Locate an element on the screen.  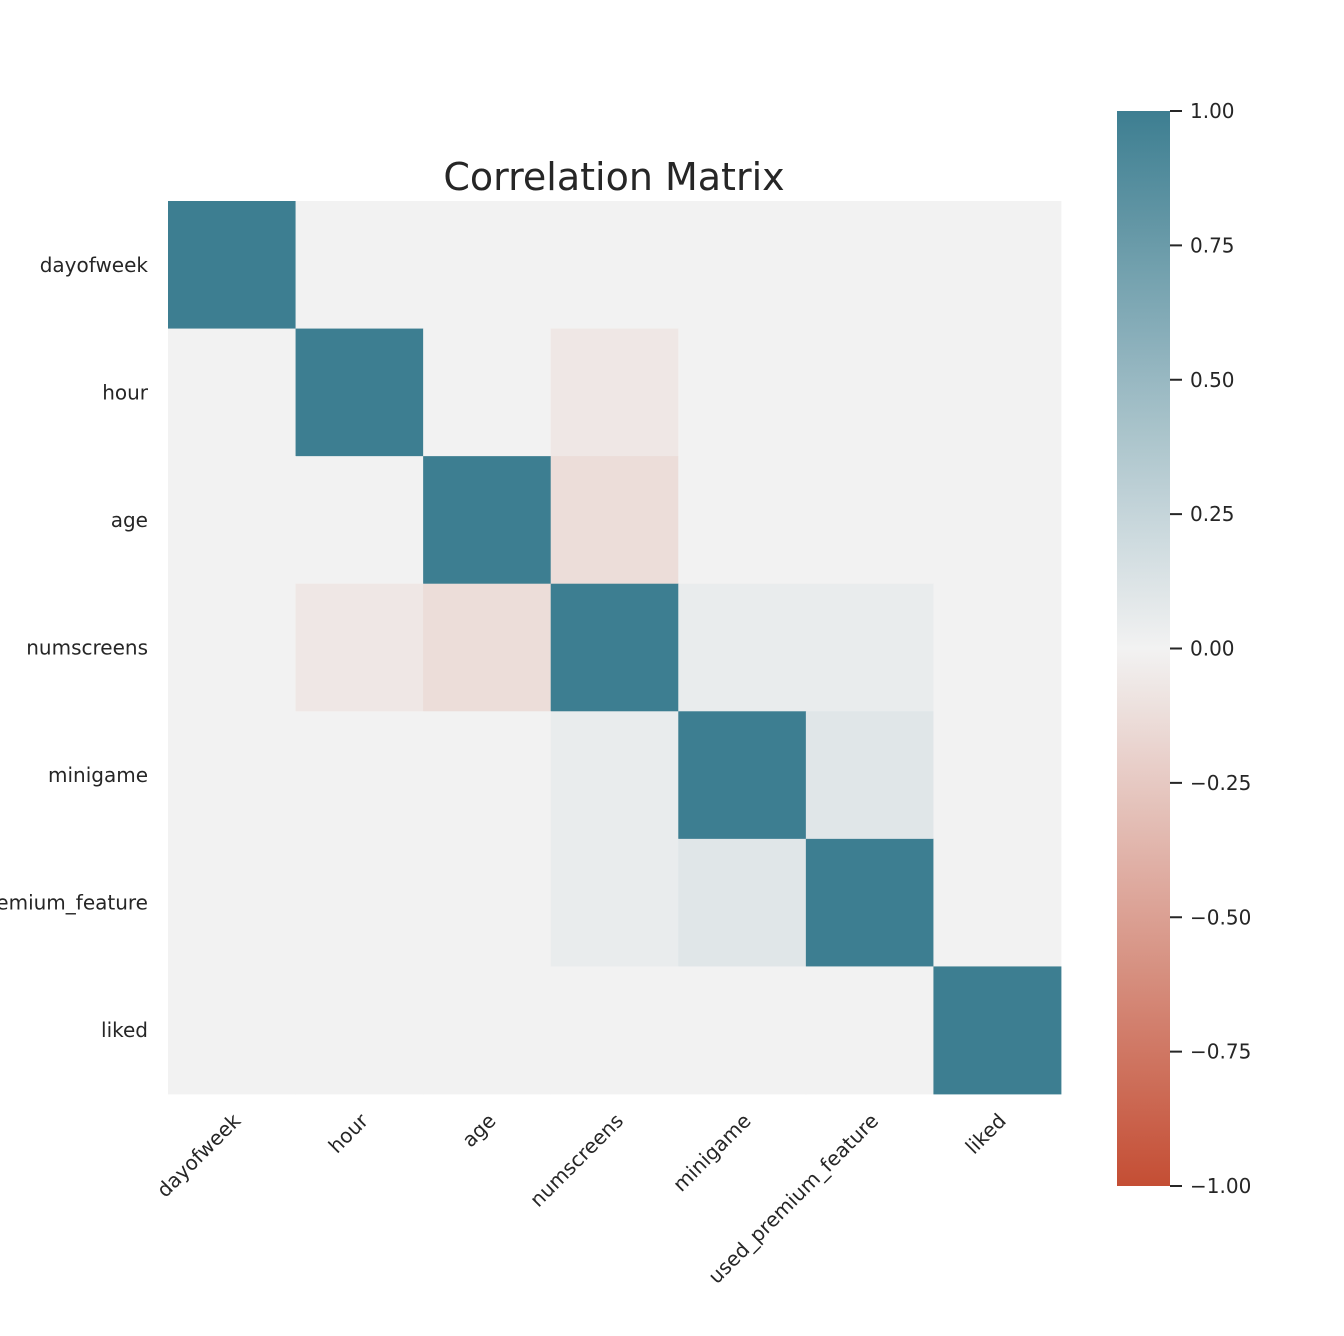
heatmap-cell-hour-minigame is located at coordinates (742, 392).